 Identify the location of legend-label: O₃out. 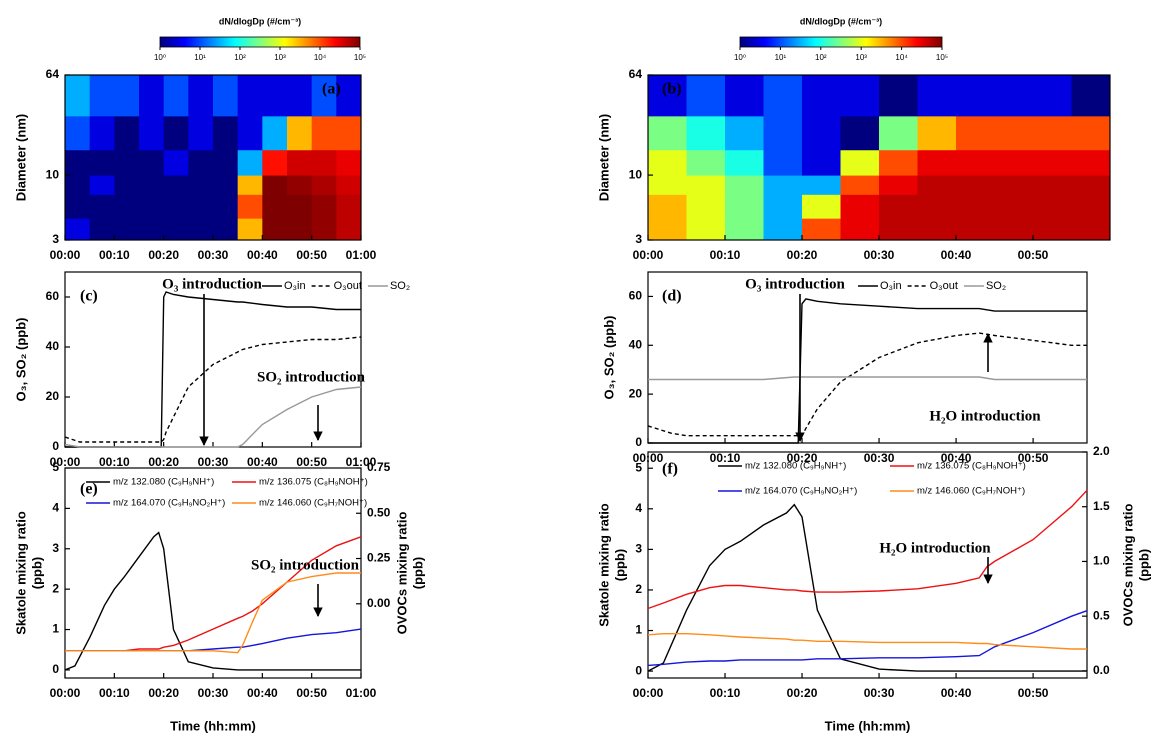
(944, 286).